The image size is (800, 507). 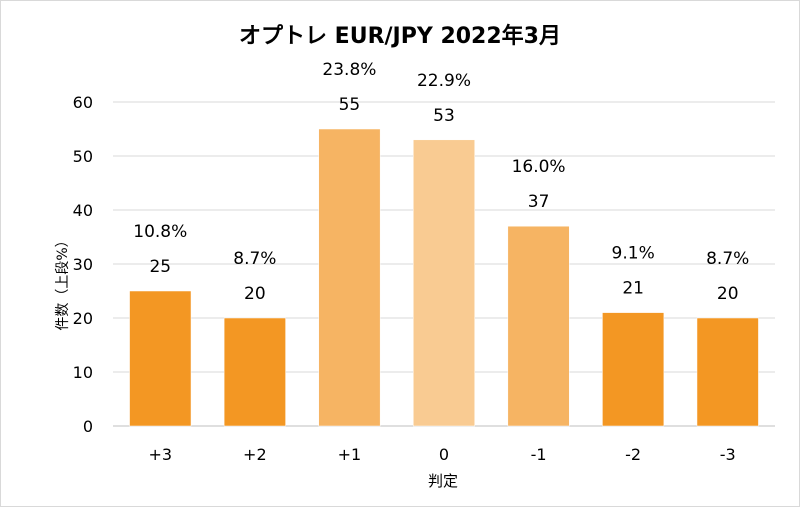 I want to click on bar--2, so click(x=633, y=369).